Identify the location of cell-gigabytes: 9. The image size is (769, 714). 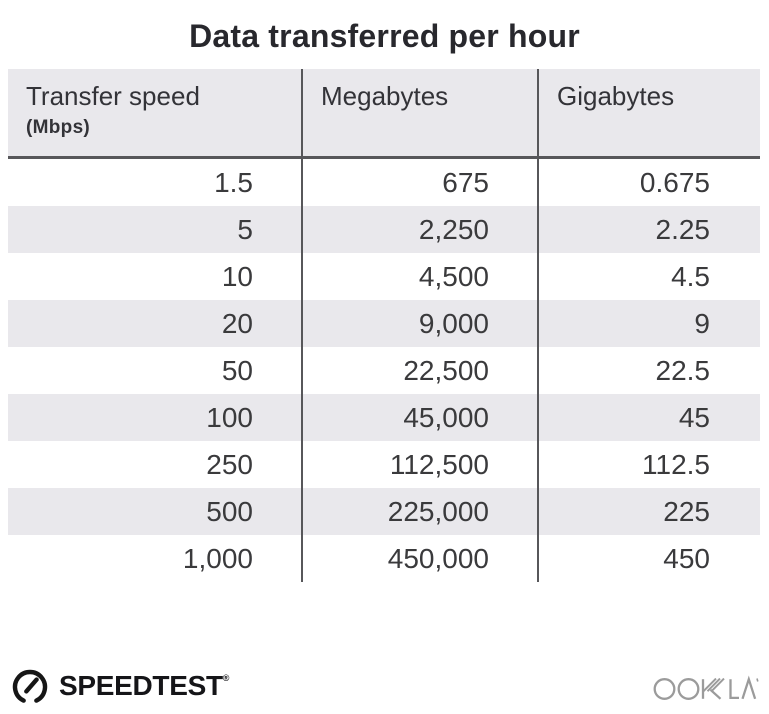
(702, 323).